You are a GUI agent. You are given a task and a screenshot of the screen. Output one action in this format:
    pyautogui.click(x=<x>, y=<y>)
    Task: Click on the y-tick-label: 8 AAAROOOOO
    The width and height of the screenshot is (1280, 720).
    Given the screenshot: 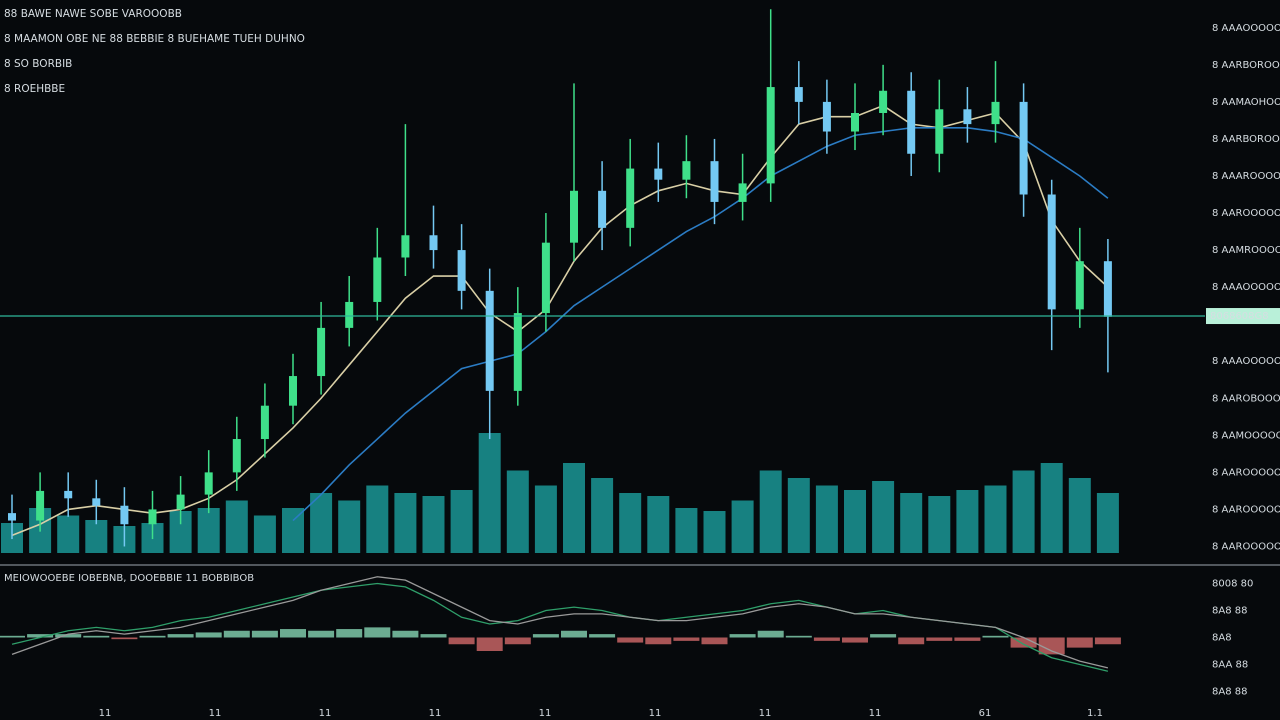 What is the action you would take?
    pyautogui.click(x=1246, y=176)
    